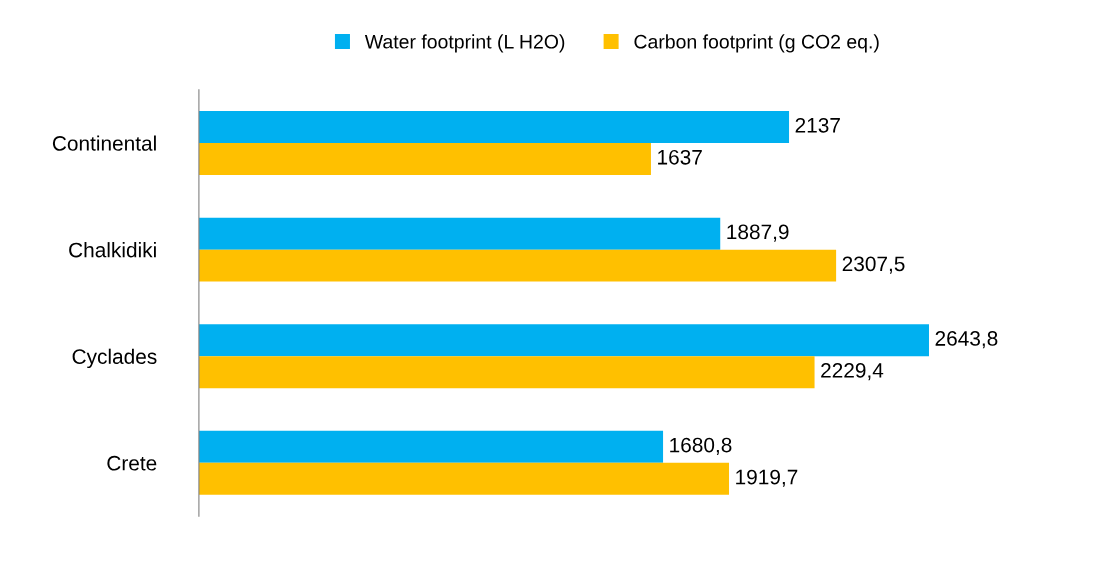 The width and height of the screenshot is (1105, 561). I want to click on data-label: 2643,8, so click(966, 340).